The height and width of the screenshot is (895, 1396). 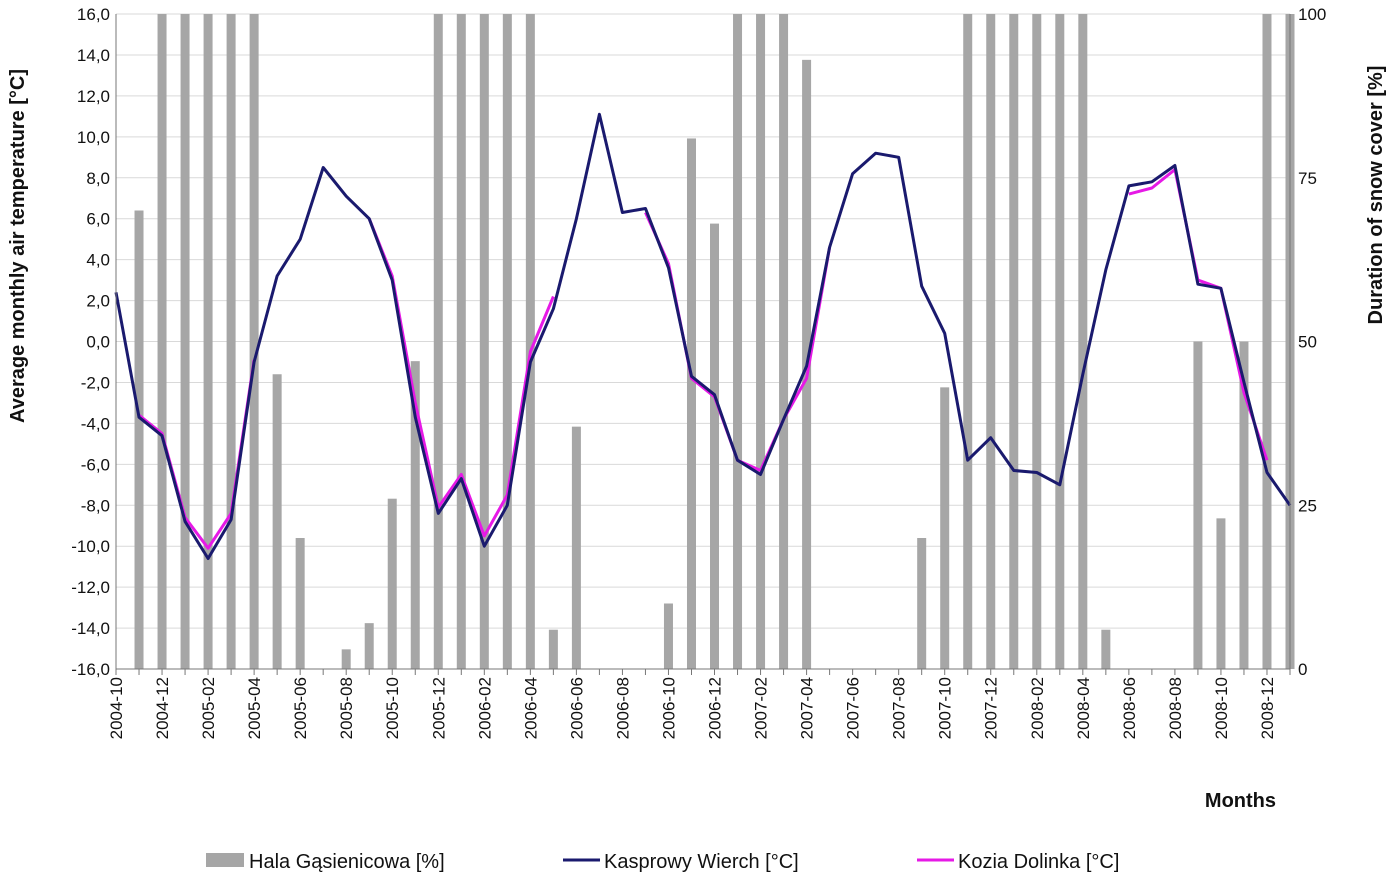 I want to click on x-tick-label: 2008-08, so click(x=1175, y=708).